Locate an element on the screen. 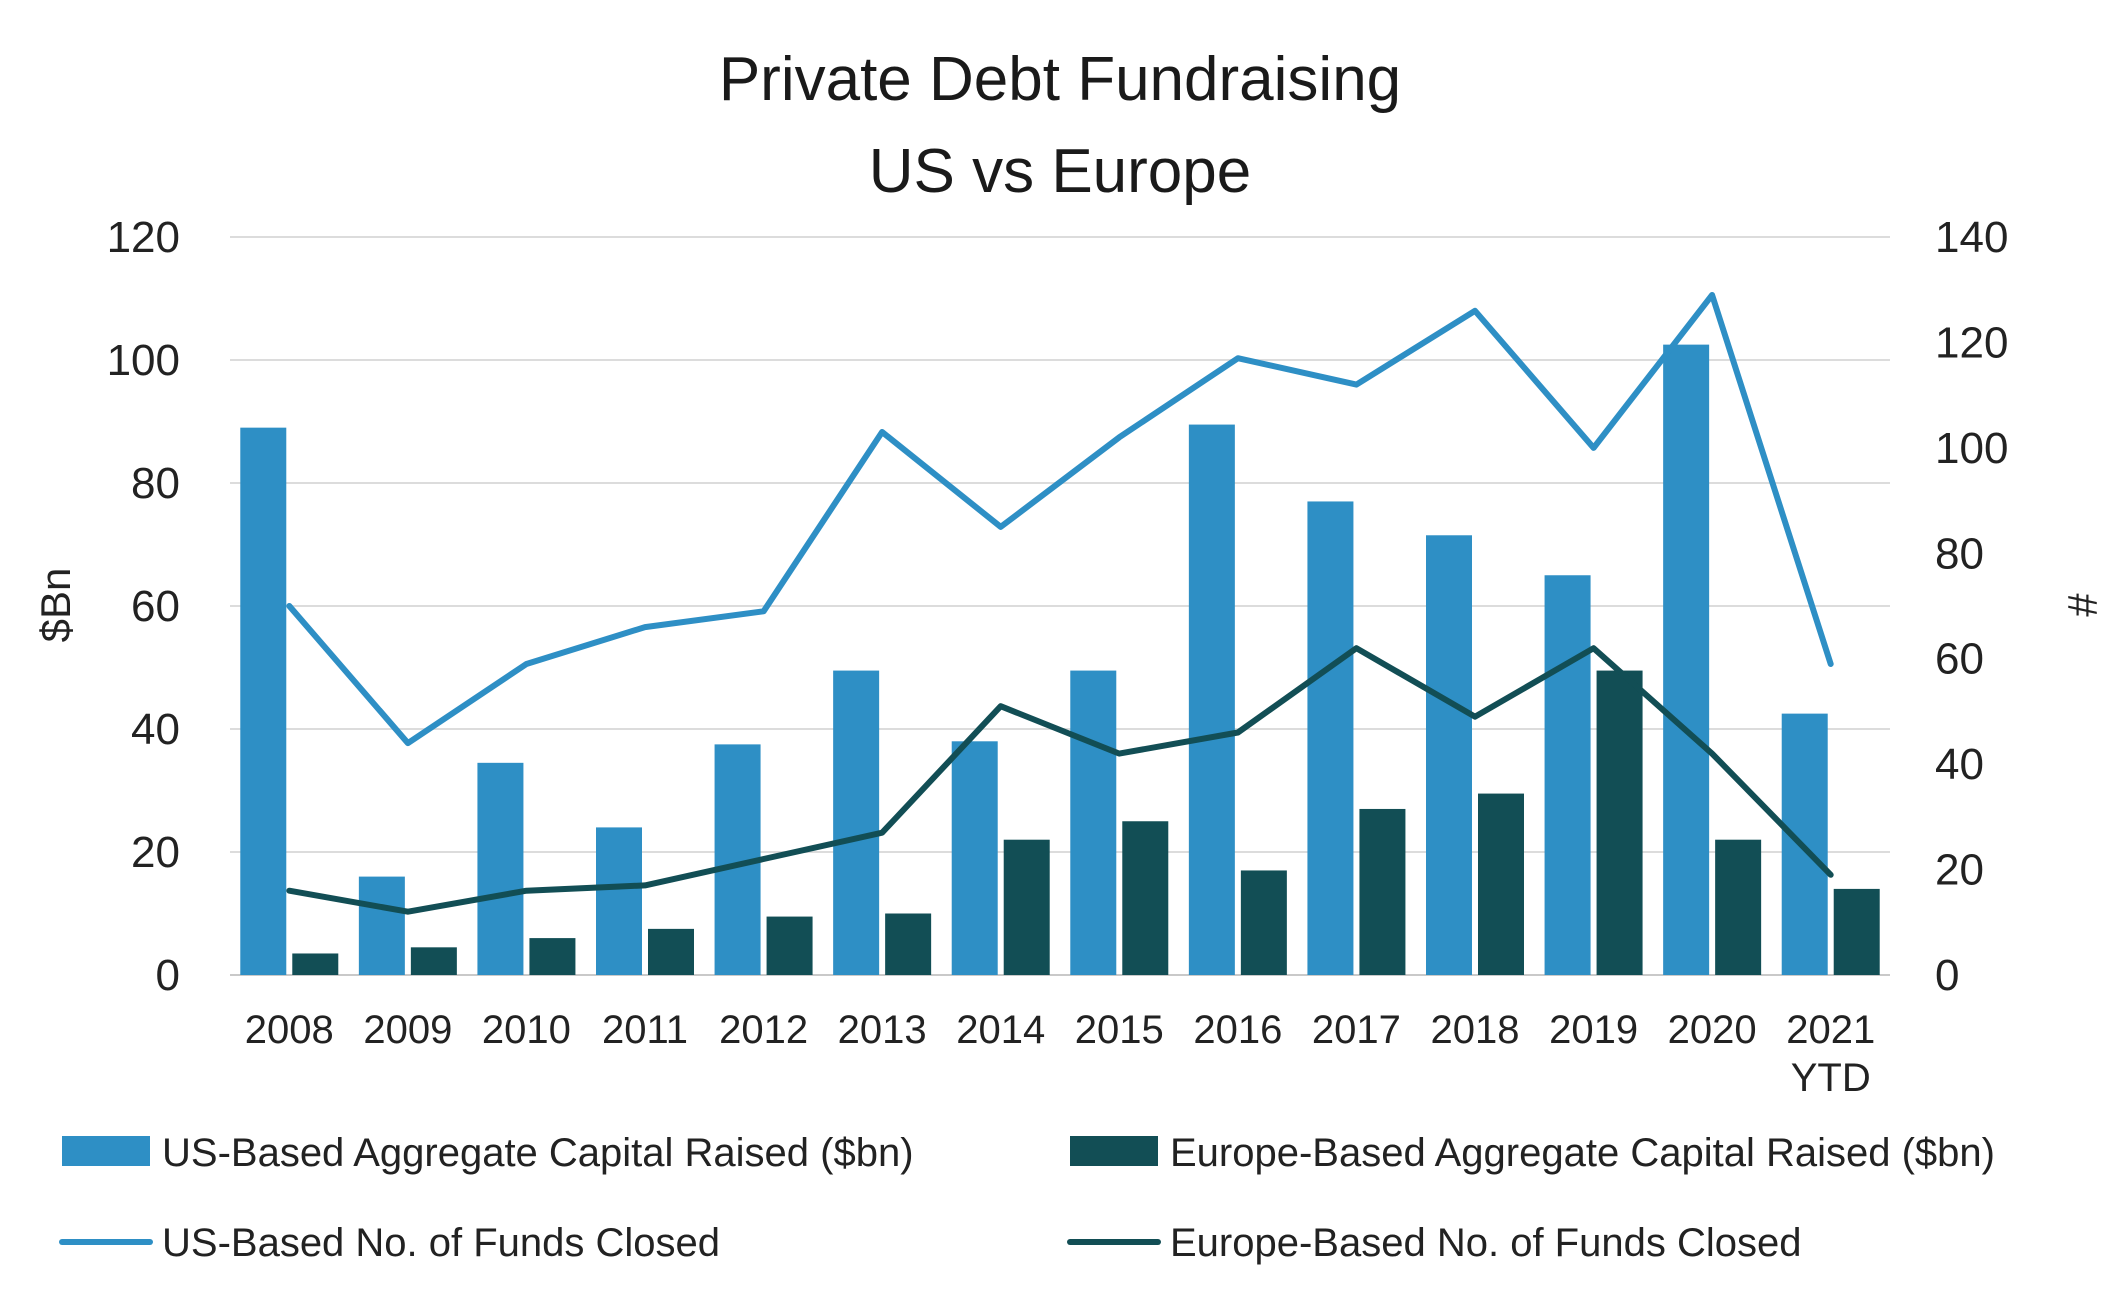 The height and width of the screenshot is (1297, 2103). chart-title: Private Debt Fundraising is located at coordinates (1060, 79).